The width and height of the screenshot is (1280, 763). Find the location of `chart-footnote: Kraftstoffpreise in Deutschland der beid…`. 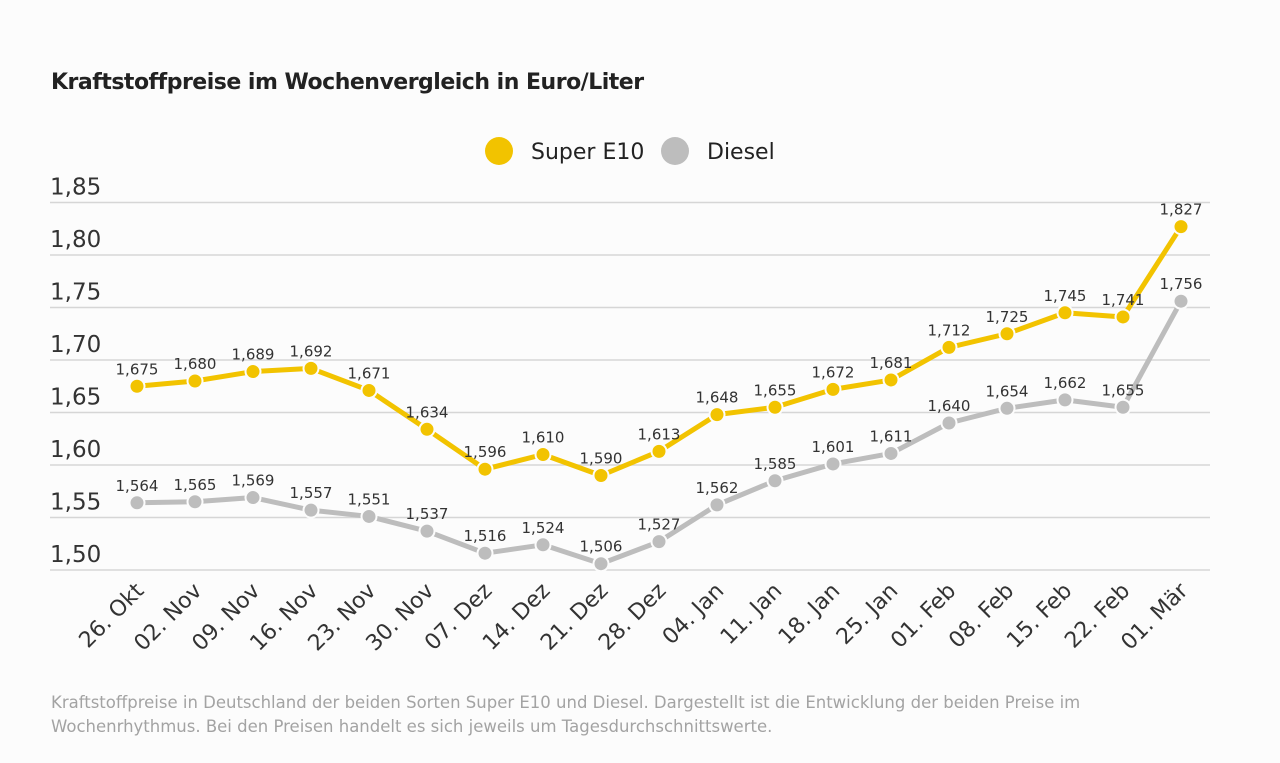

chart-footnote: Kraftstoffpreise in Deutschland der beid… is located at coordinates (566, 714).